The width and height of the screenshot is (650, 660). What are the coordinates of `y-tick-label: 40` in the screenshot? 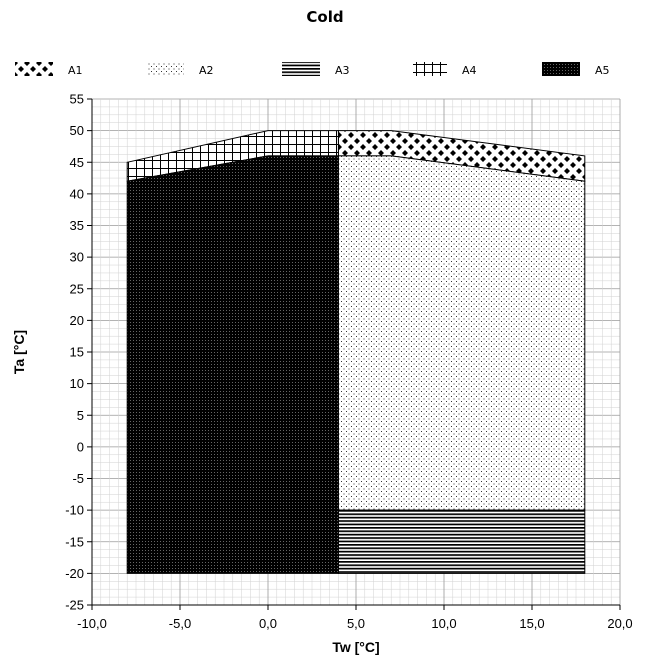 It's located at (77, 193).